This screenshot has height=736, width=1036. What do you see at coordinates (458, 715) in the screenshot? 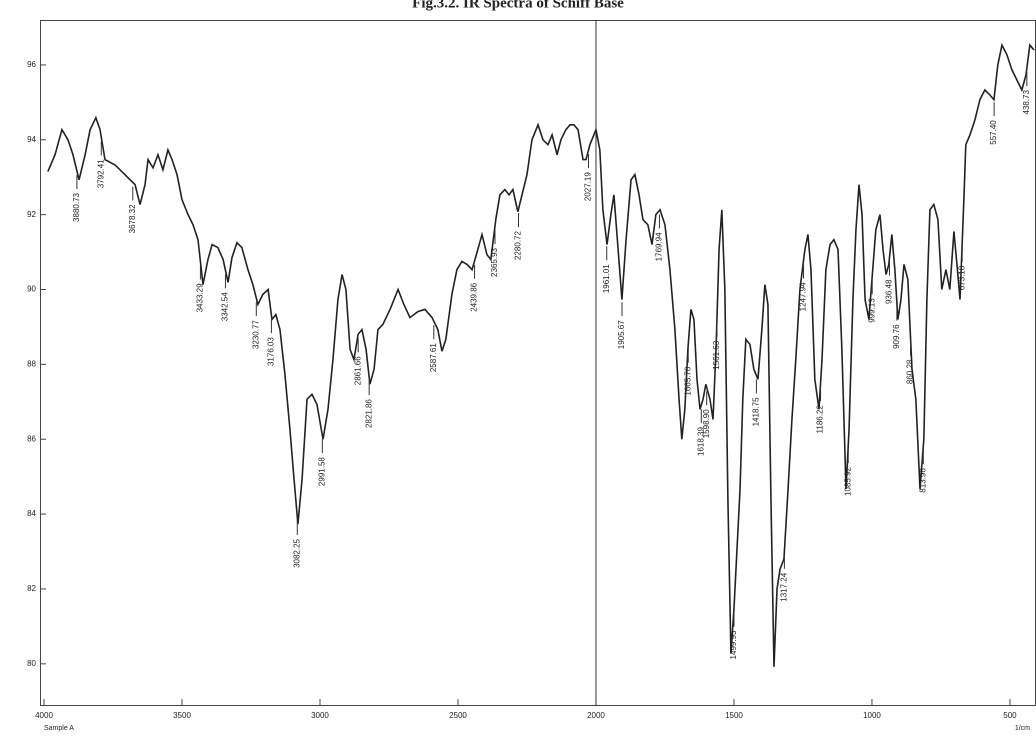
I see `x-tick-label: 2500` at bounding box center [458, 715].